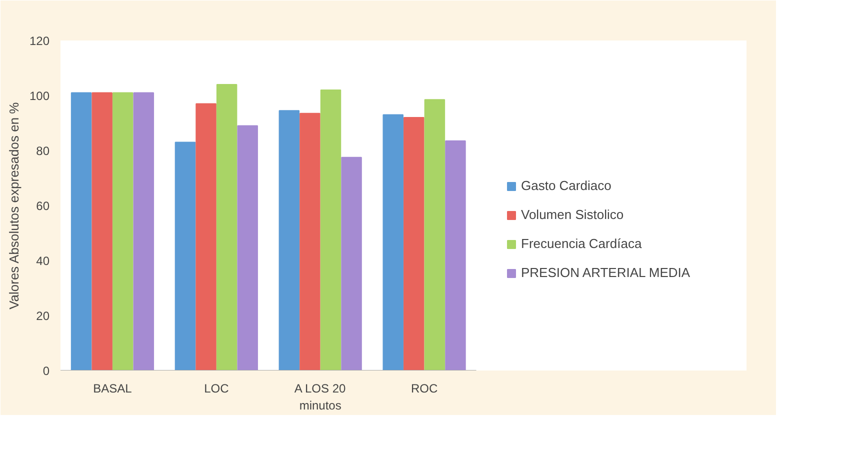 Image resolution: width=843 pixels, height=456 pixels. Describe the element at coordinates (39, 41) in the screenshot. I see `y-tick-label: 120` at that location.